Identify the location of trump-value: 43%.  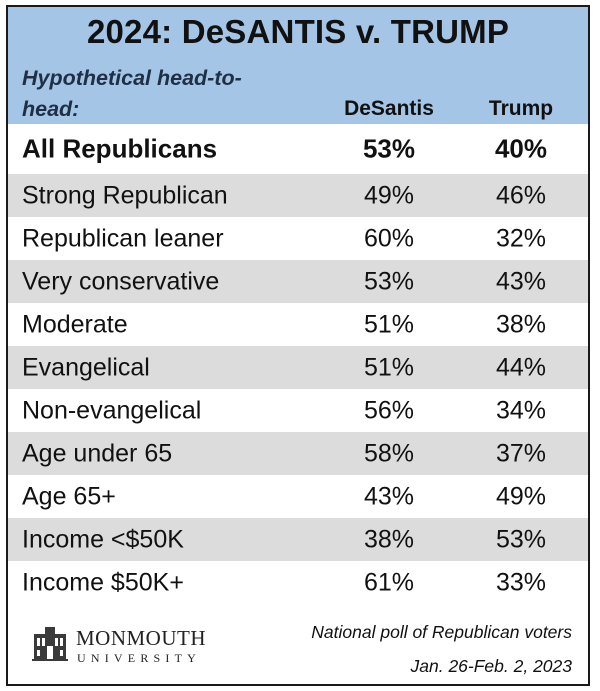
(521, 281).